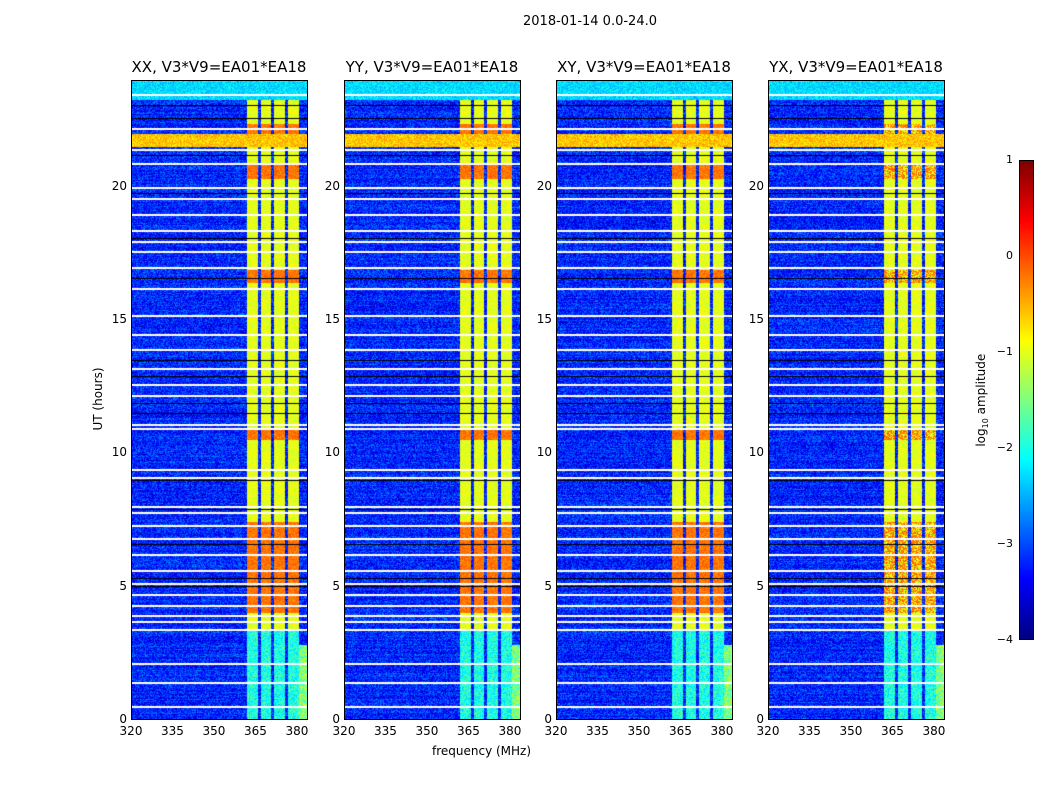 The width and height of the screenshot is (1050, 800). I want to click on colorbar-gradient, so click(1026, 400).